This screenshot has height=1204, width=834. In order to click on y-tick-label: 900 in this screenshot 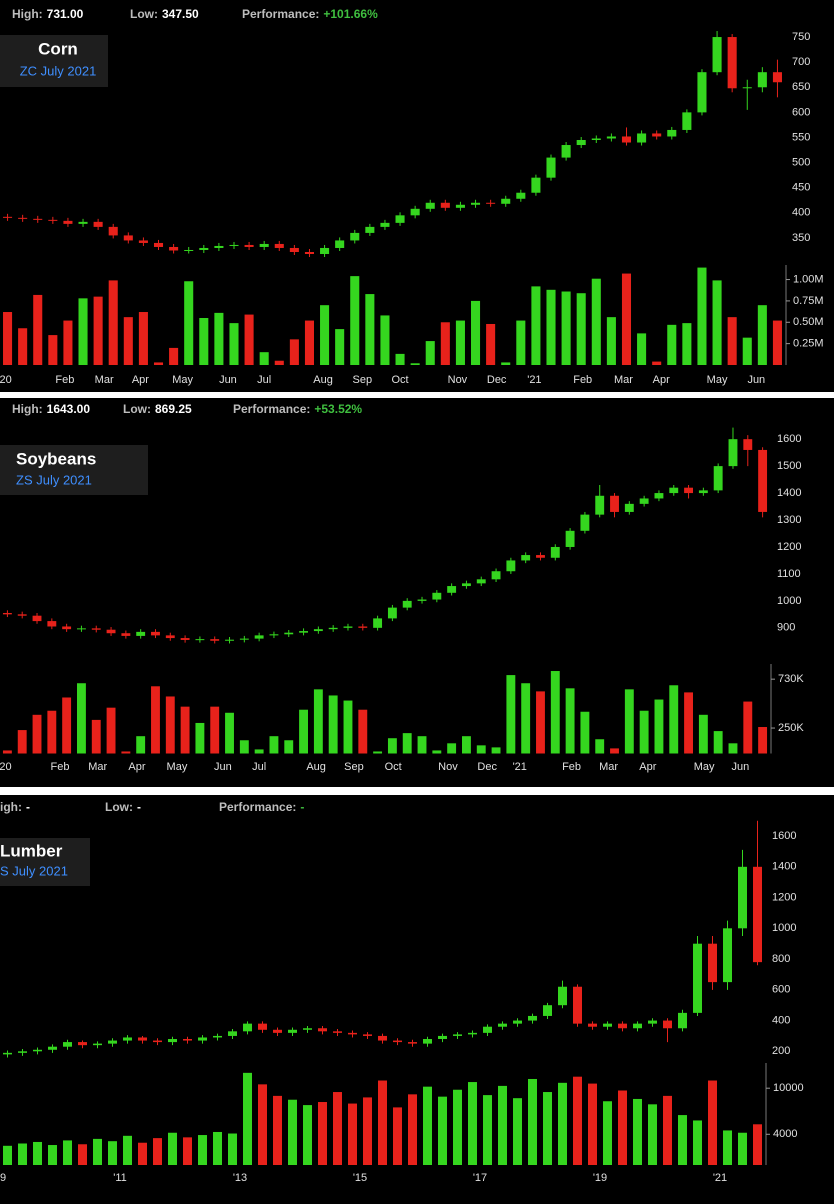, I will do `click(786, 628)`.